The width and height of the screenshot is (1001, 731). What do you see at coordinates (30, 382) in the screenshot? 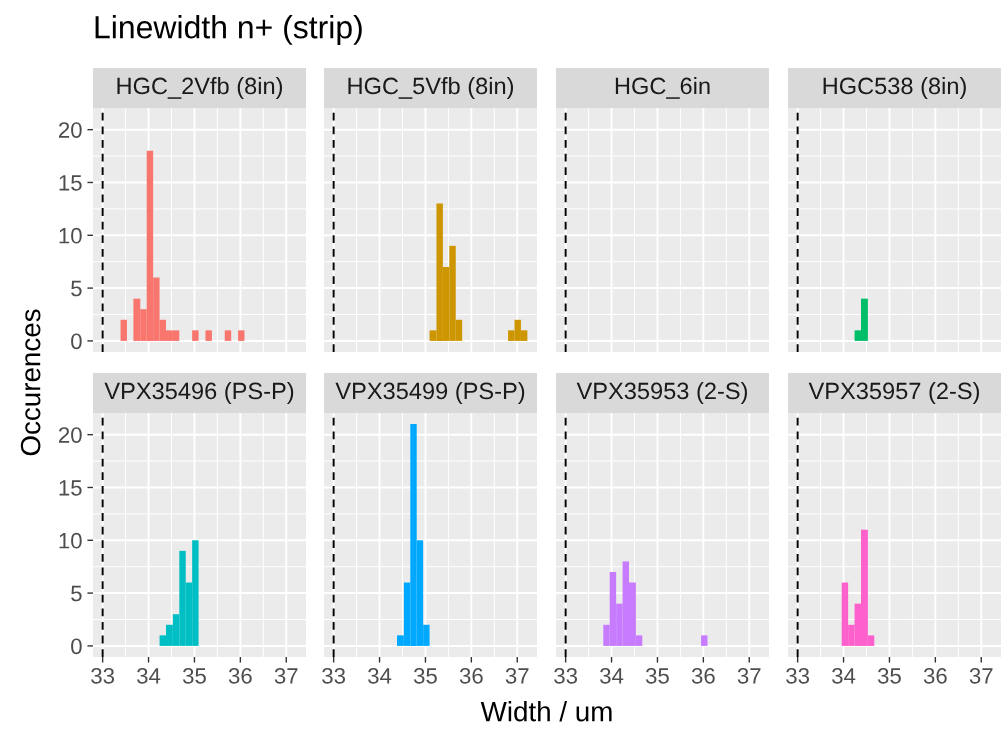
I see `text: Occurences` at bounding box center [30, 382].